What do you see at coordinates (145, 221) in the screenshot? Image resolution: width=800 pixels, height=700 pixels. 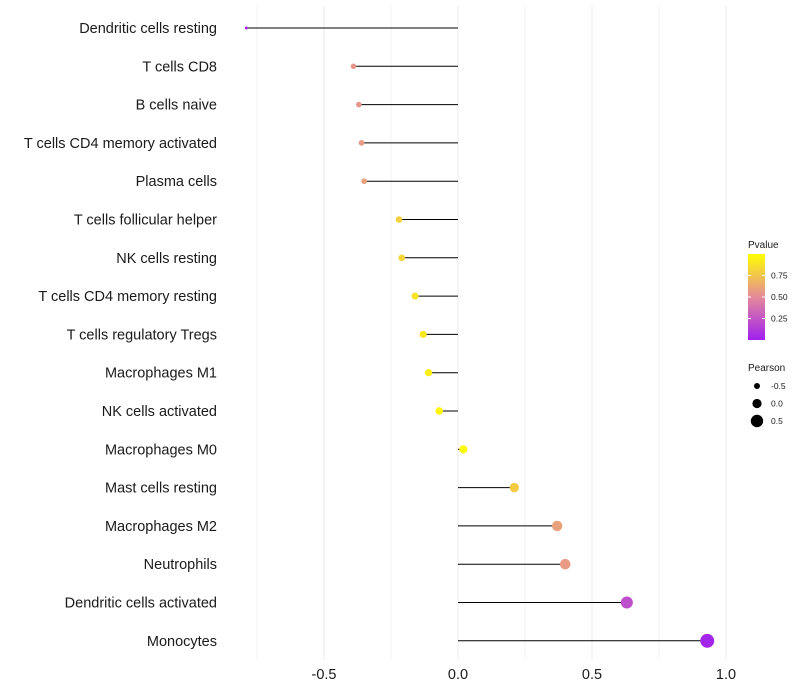 I see `category-label: T cells follicular helper` at bounding box center [145, 221].